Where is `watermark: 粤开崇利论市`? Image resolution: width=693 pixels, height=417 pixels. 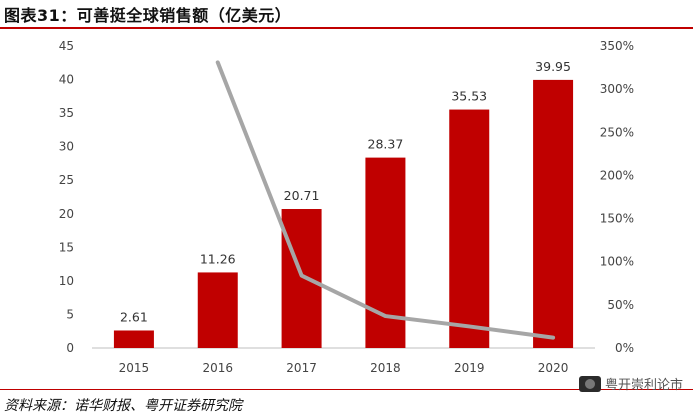
watermark: 粤开崇利论市 is located at coordinates (630, 383).